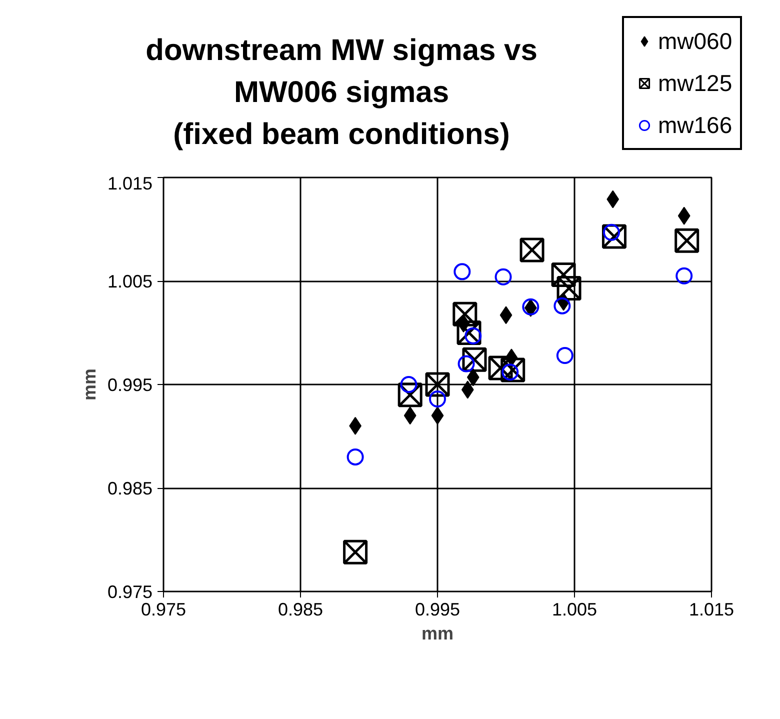 The height and width of the screenshot is (719, 780). Describe the element at coordinates (695, 41) in the screenshot. I see `legend-label: mw060` at that location.